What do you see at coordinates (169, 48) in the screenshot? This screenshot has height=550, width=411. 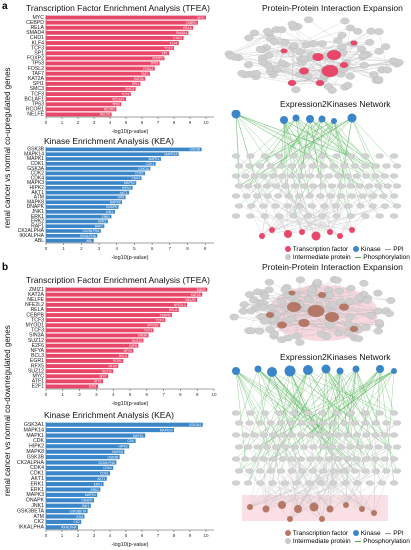 I see `bar-value-label: TCF3` at bounding box center [169, 48].